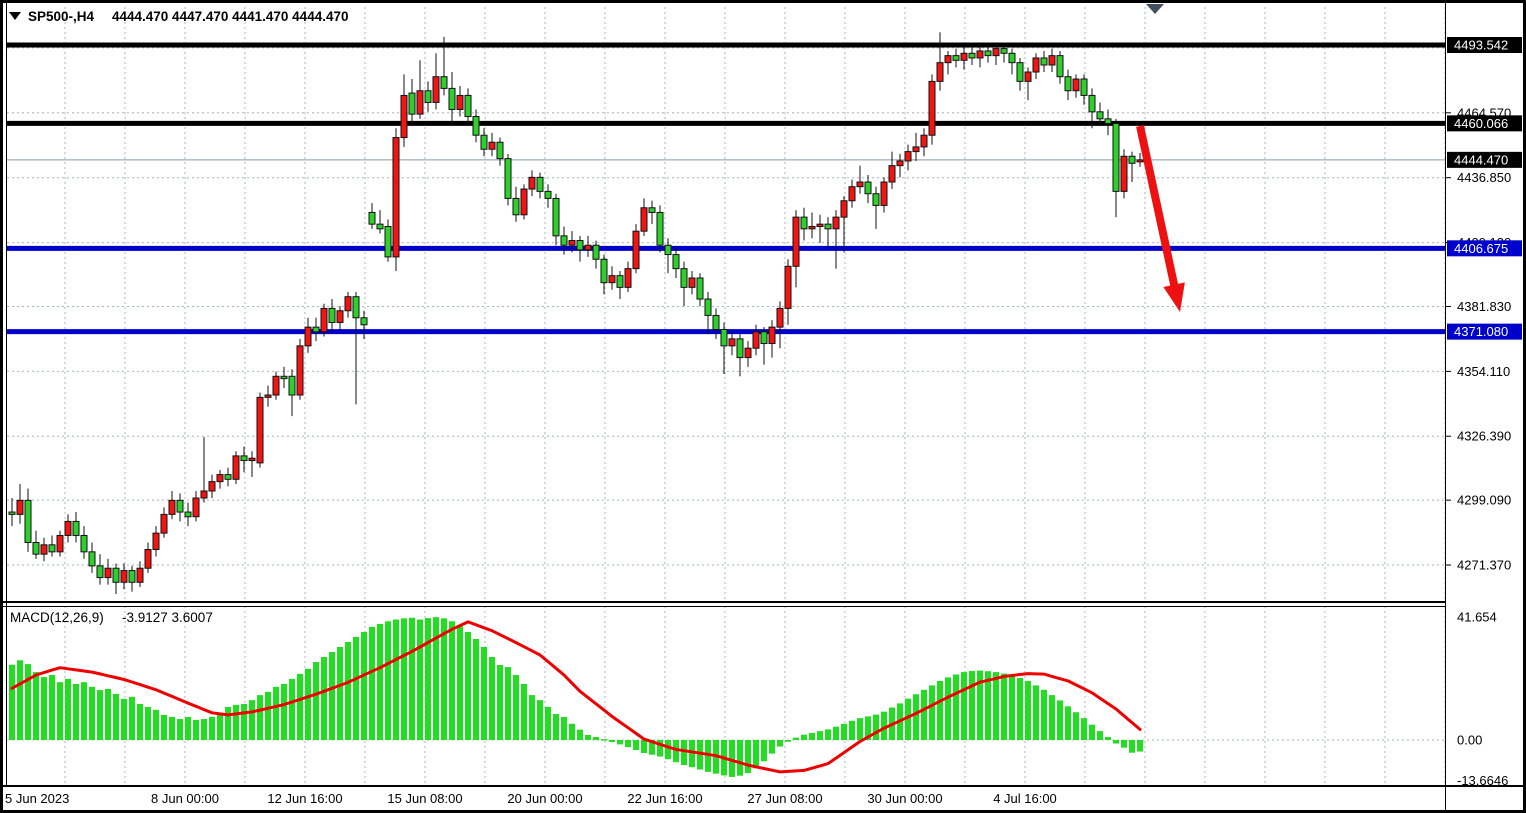 The height and width of the screenshot is (813, 1526). I want to click on price-badge-label: 4406.675, so click(1481, 248).